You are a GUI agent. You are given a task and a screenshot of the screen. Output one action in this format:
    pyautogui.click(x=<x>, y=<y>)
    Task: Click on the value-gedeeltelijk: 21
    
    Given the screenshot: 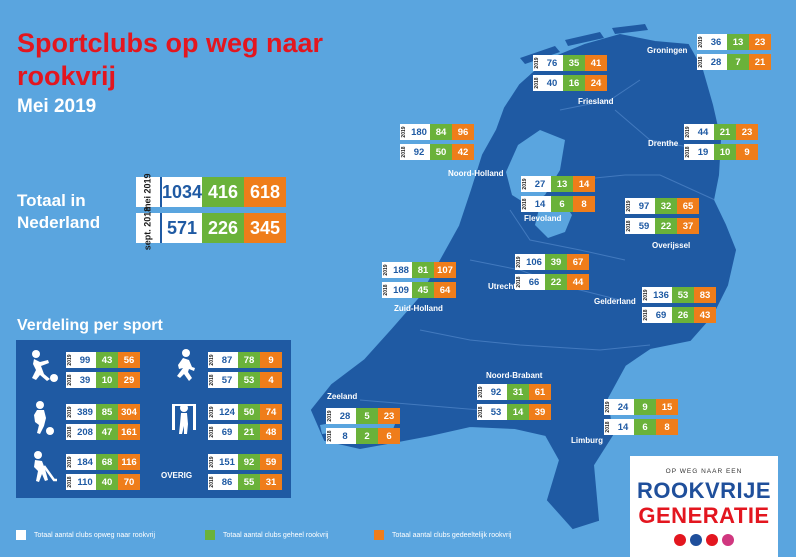 What is the action you would take?
    pyautogui.click(x=760, y=62)
    